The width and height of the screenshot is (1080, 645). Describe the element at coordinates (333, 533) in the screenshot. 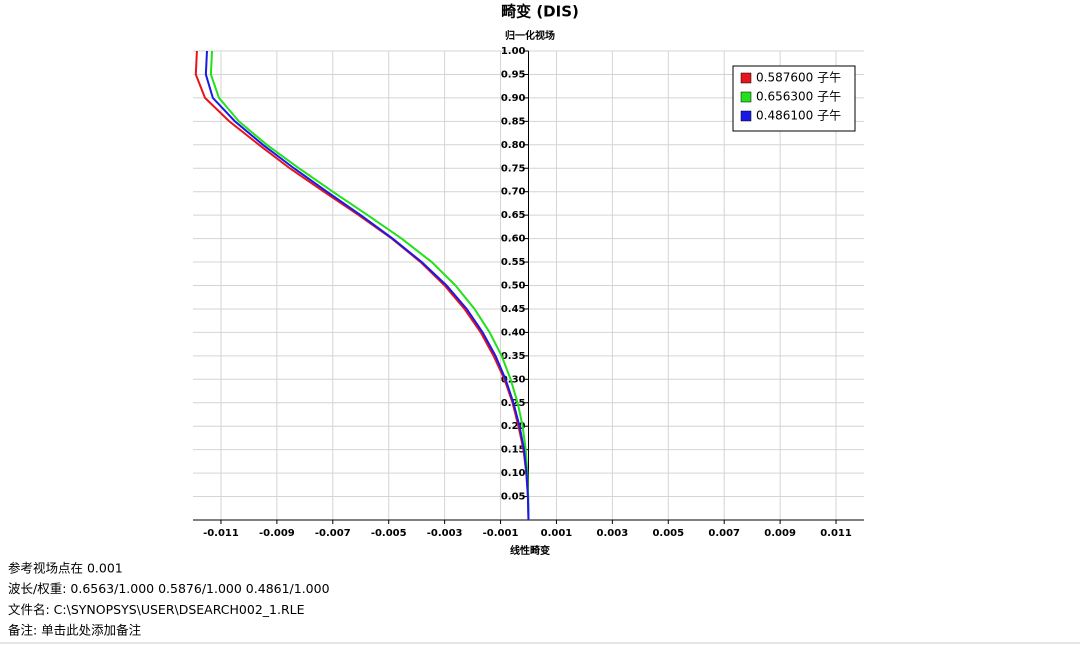

I see `x-tick-label: -0.007` at that location.